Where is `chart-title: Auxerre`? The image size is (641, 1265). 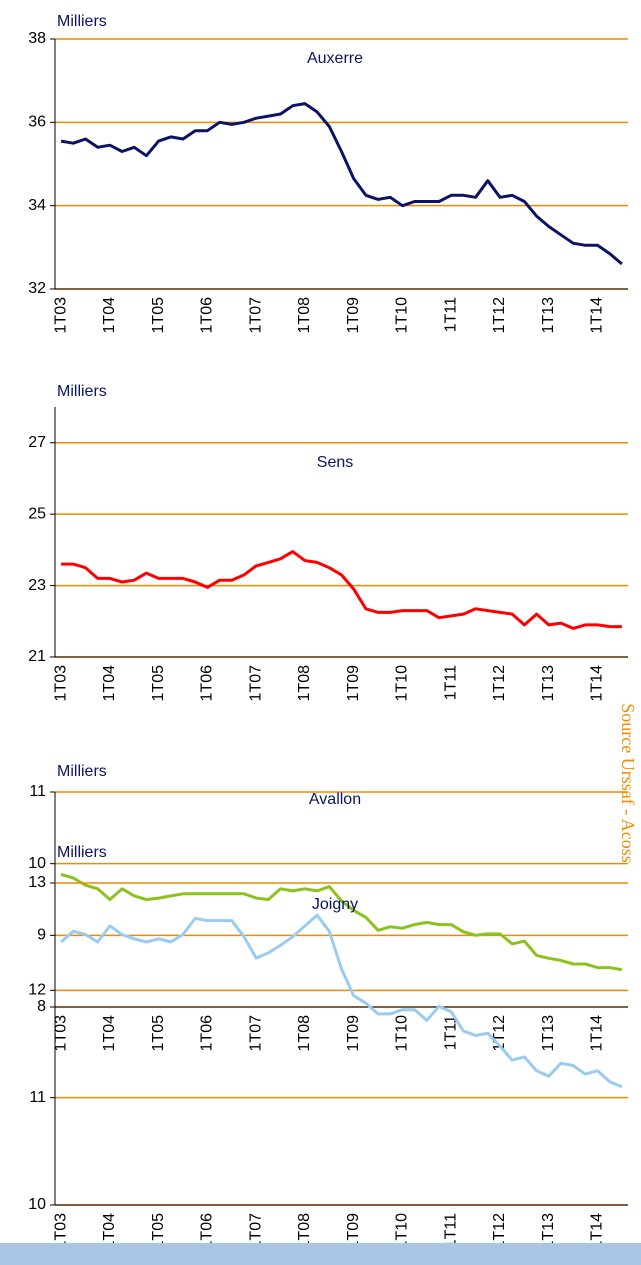
chart-title: Auxerre is located at coordinates (335, 58).